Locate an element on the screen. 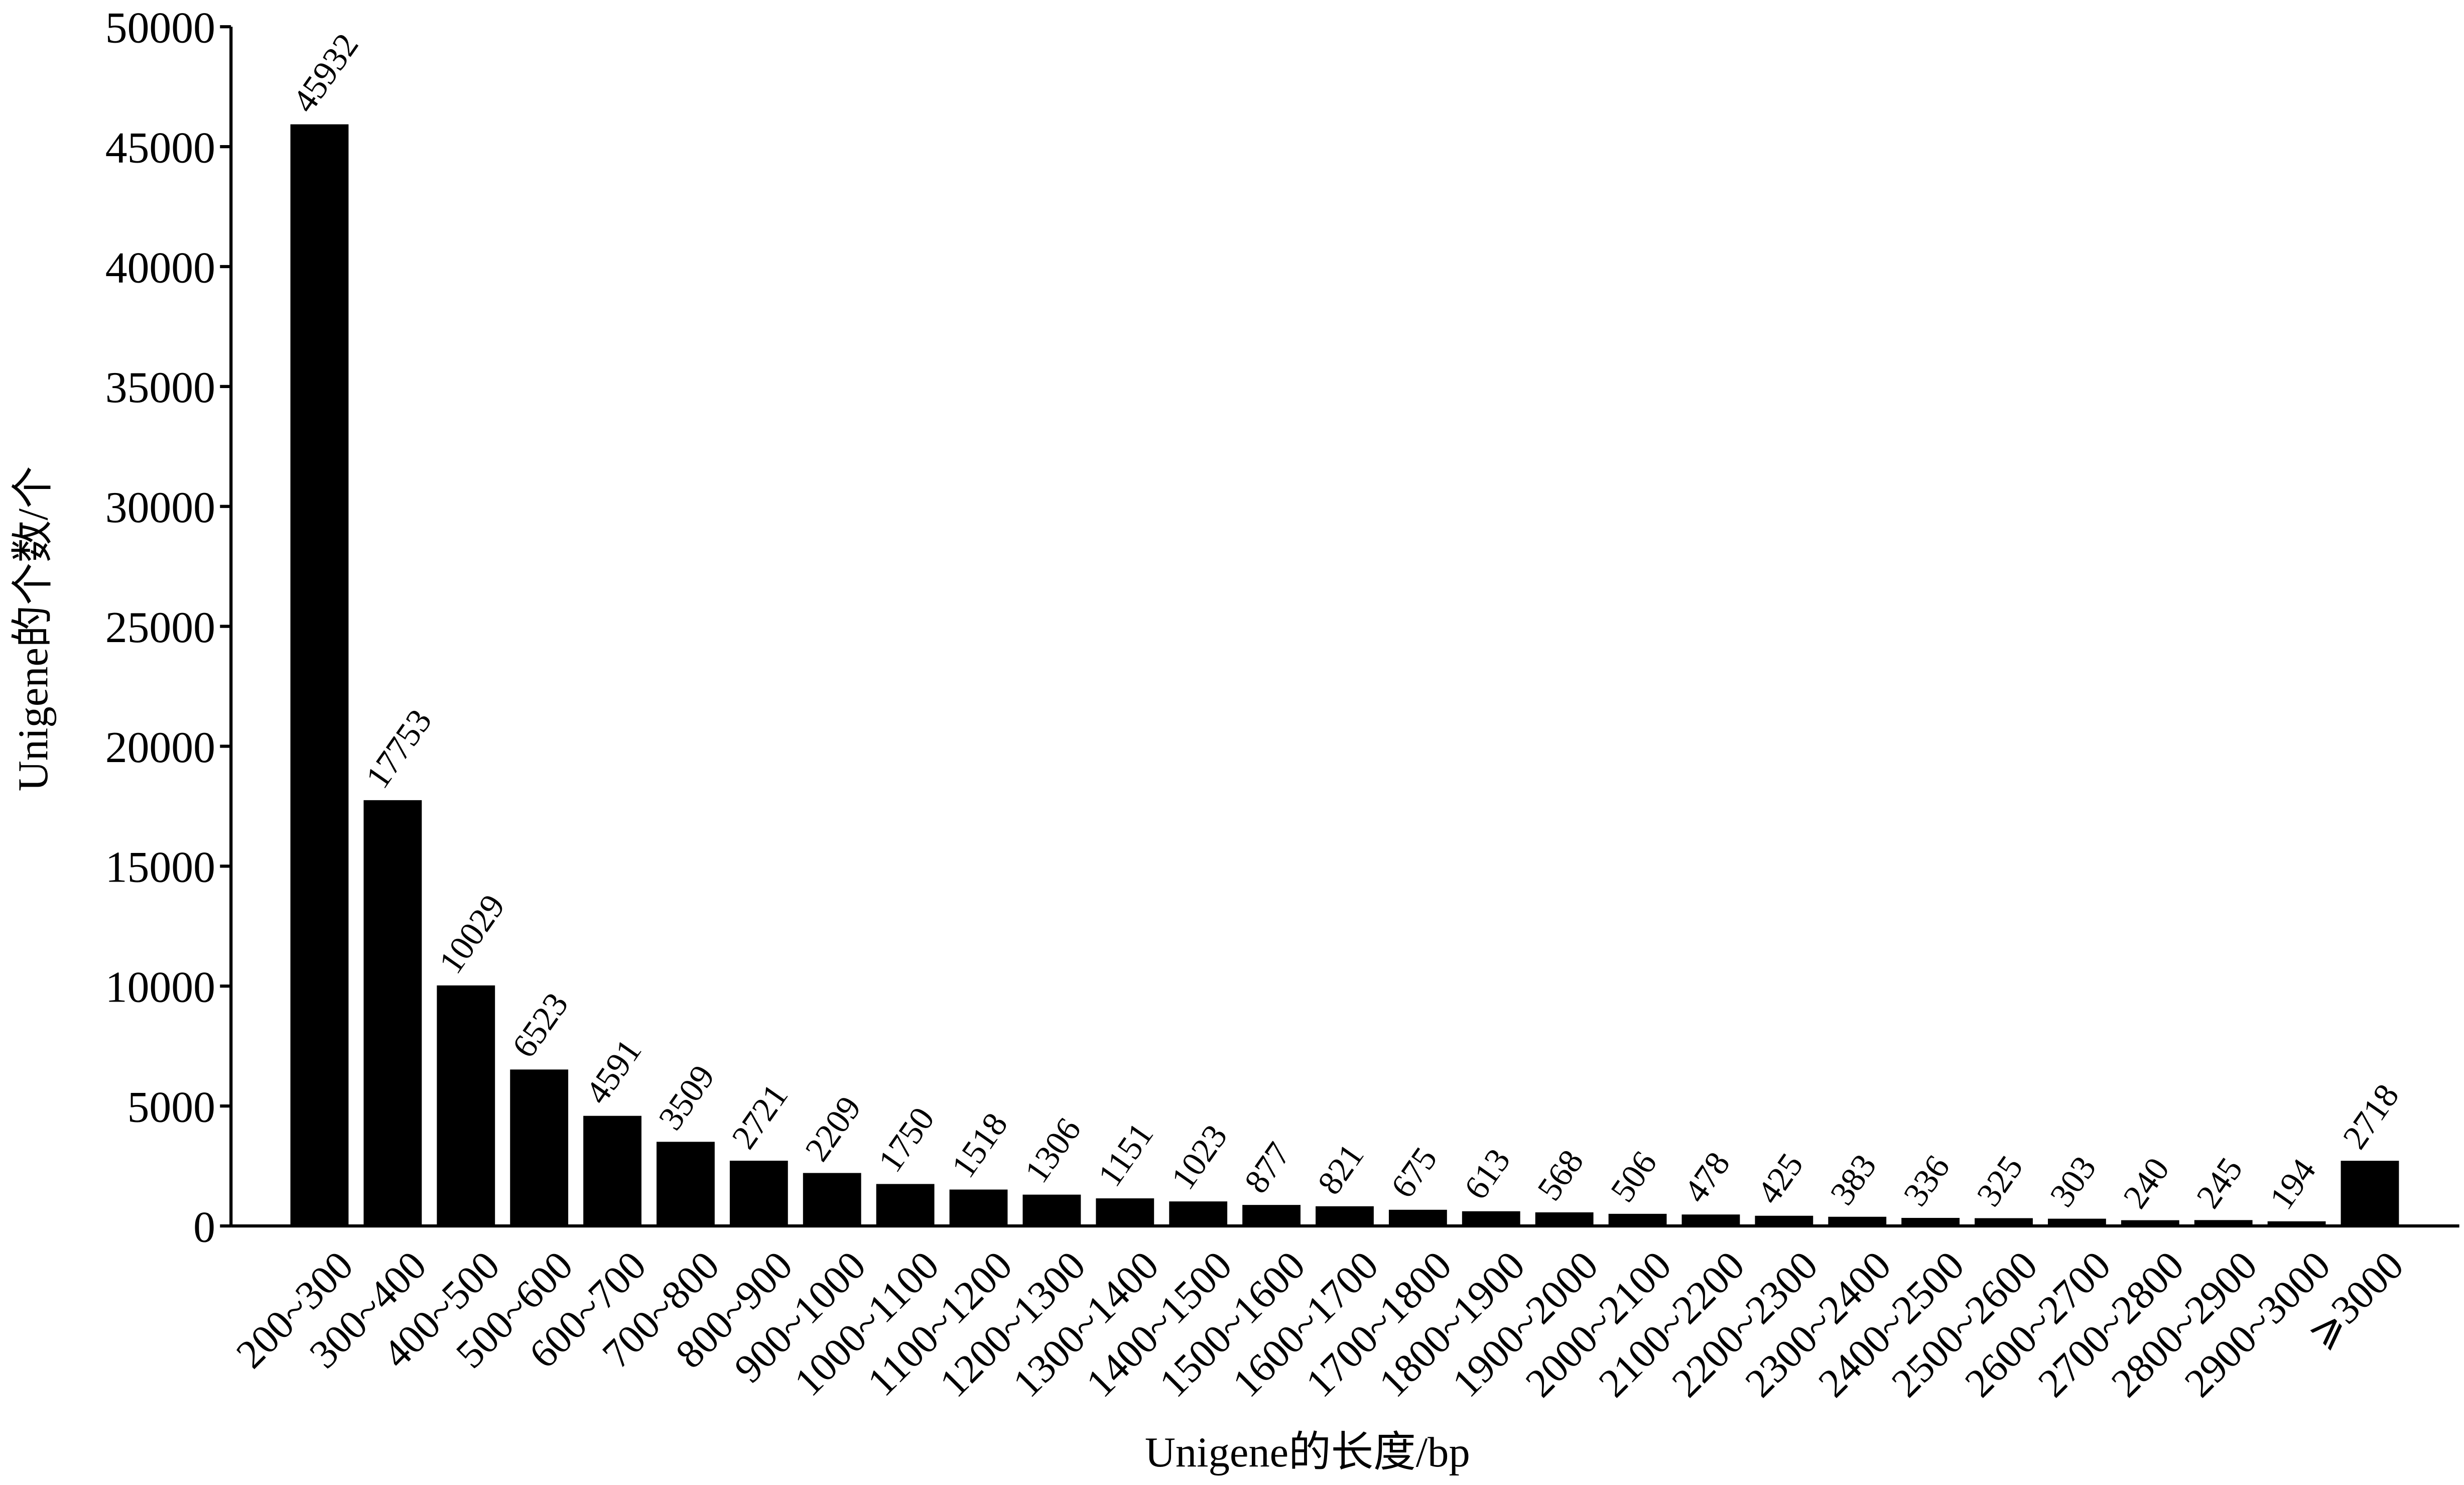 Image resolution: width=2464 pixels, height=1485 pixels. value-label: 425 is located at coordinates (1781, 1178).